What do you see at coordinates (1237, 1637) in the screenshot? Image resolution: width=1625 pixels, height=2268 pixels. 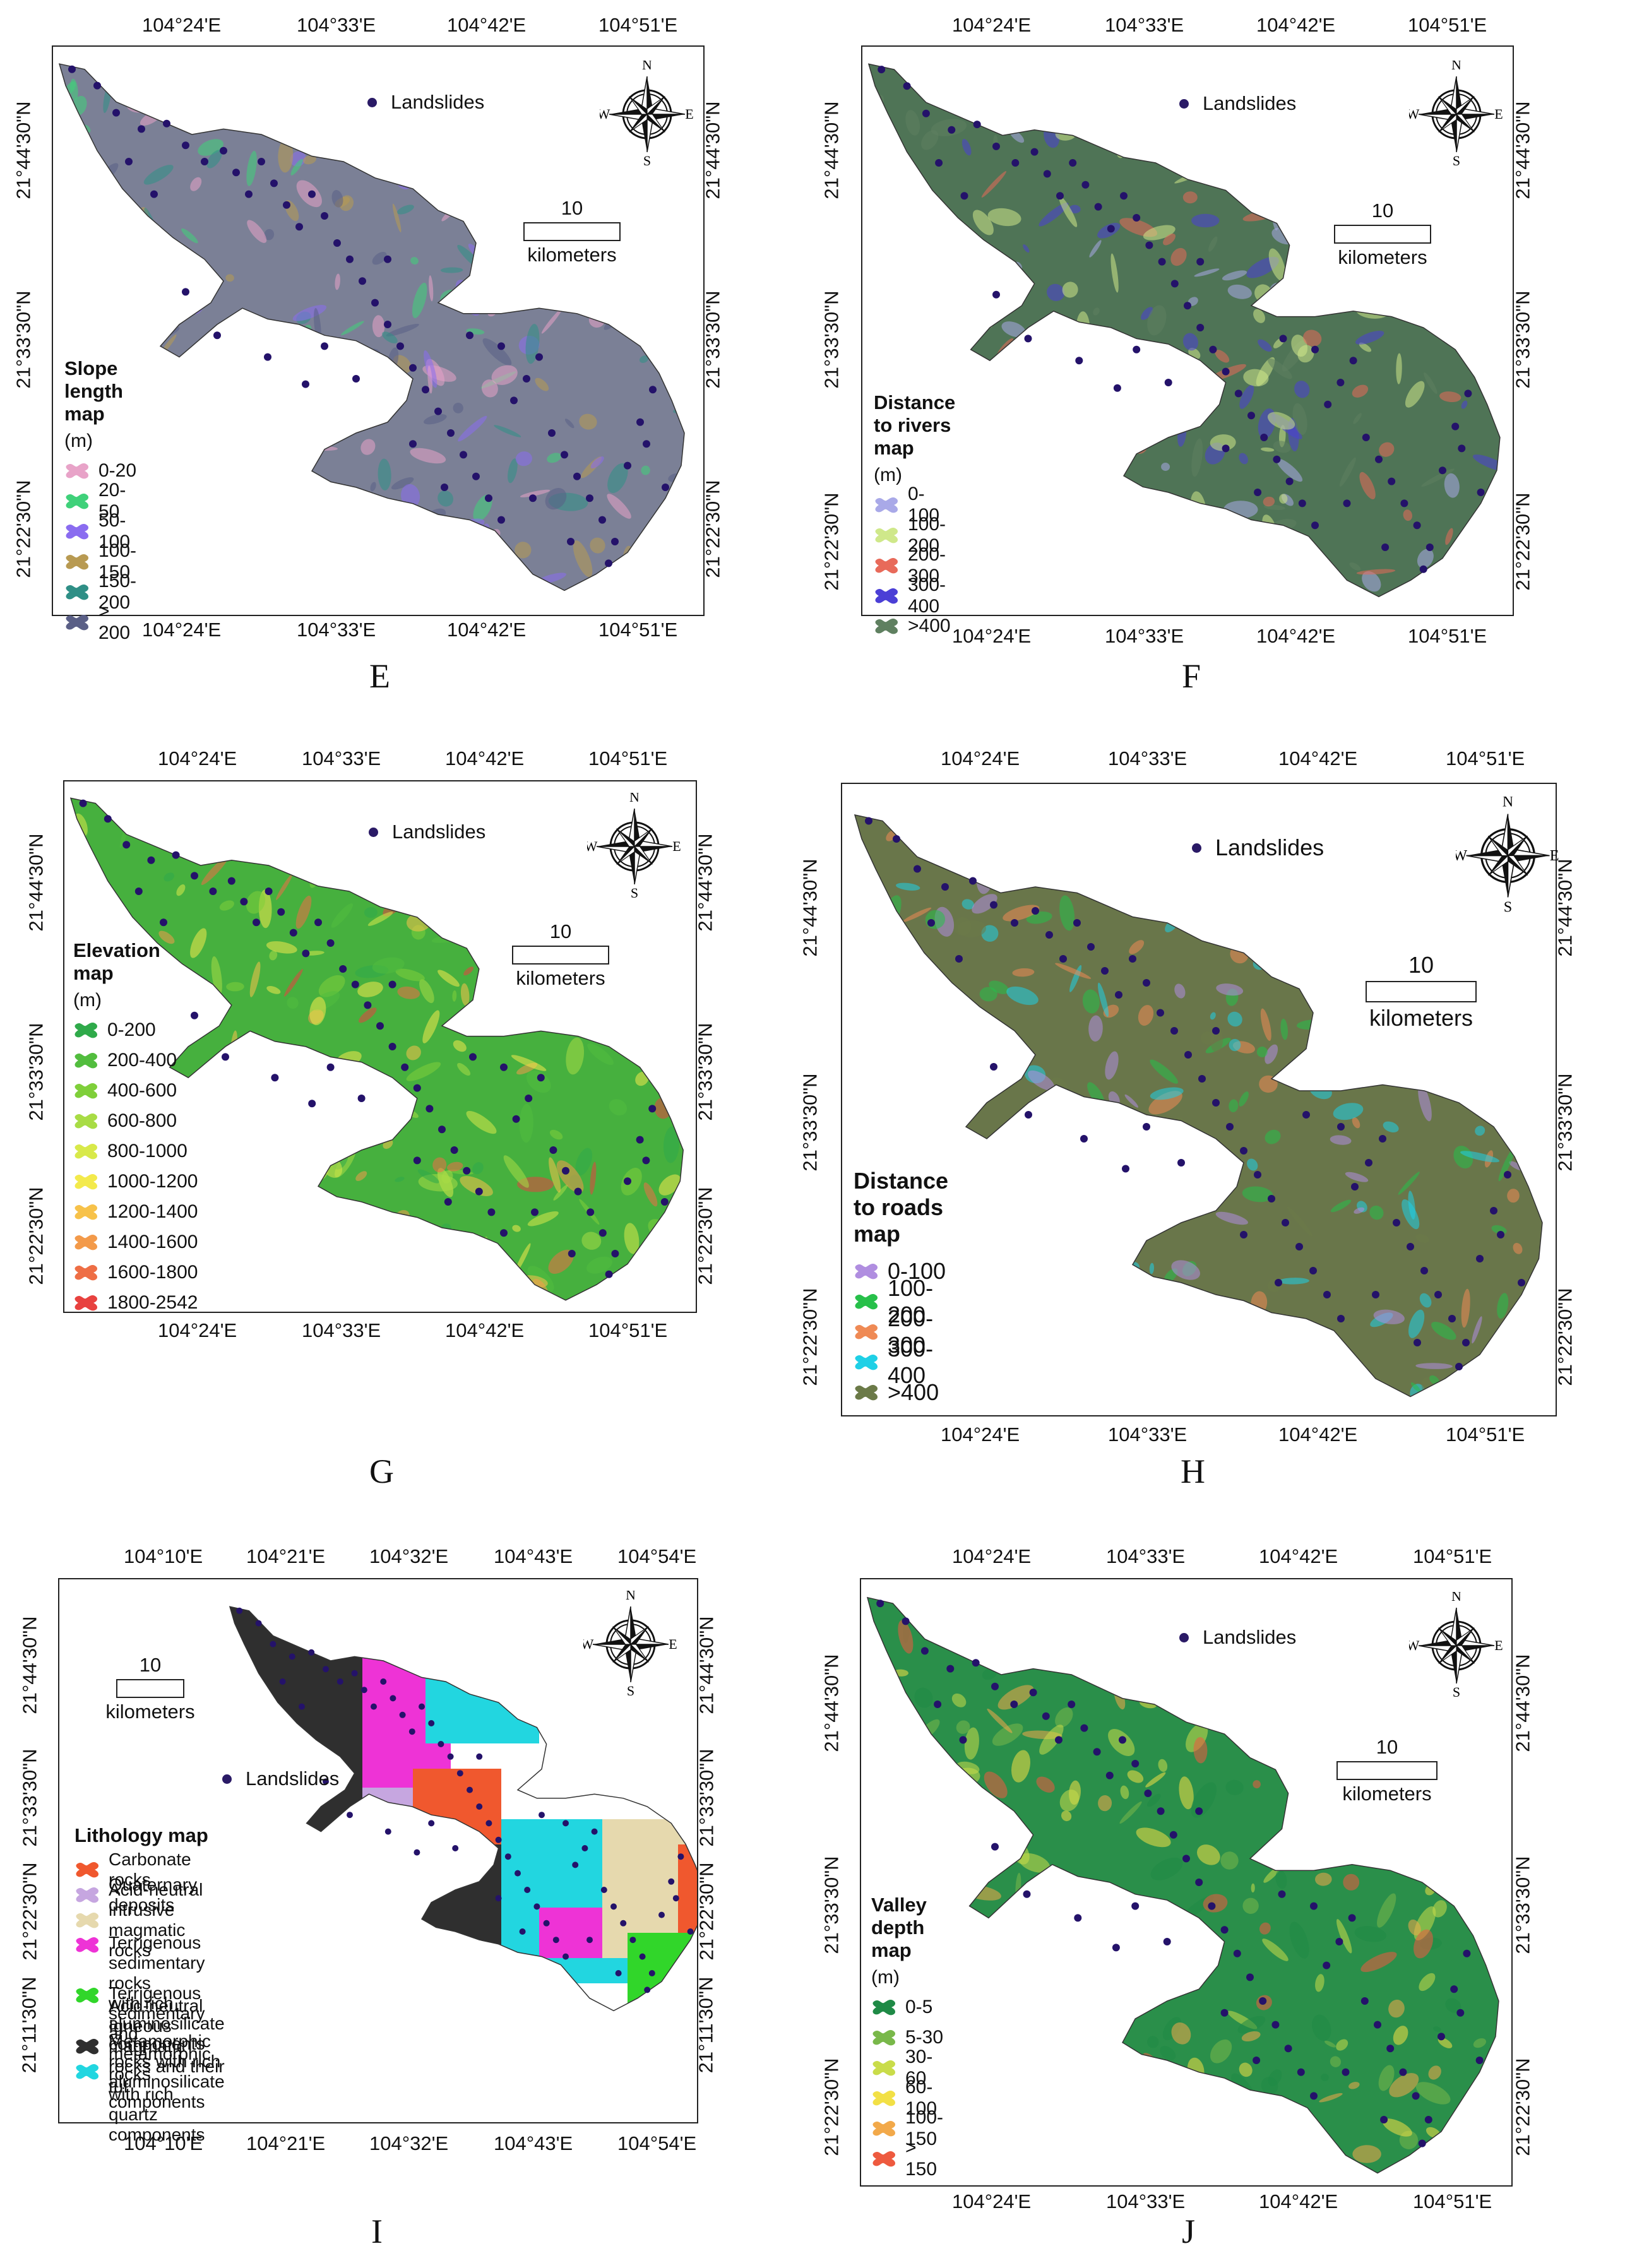 I see `landslides-legend: Landslides` at bounding box center [1237, 1637].